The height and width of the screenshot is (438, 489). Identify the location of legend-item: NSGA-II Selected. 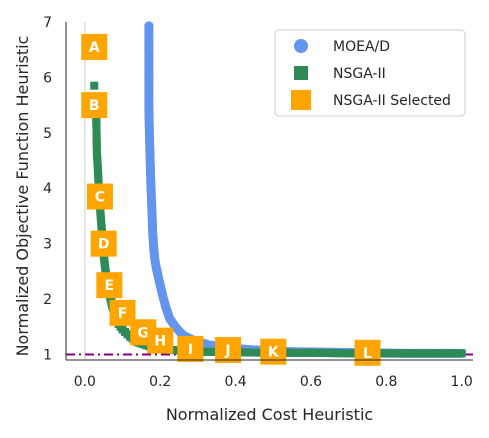
(371, 100).